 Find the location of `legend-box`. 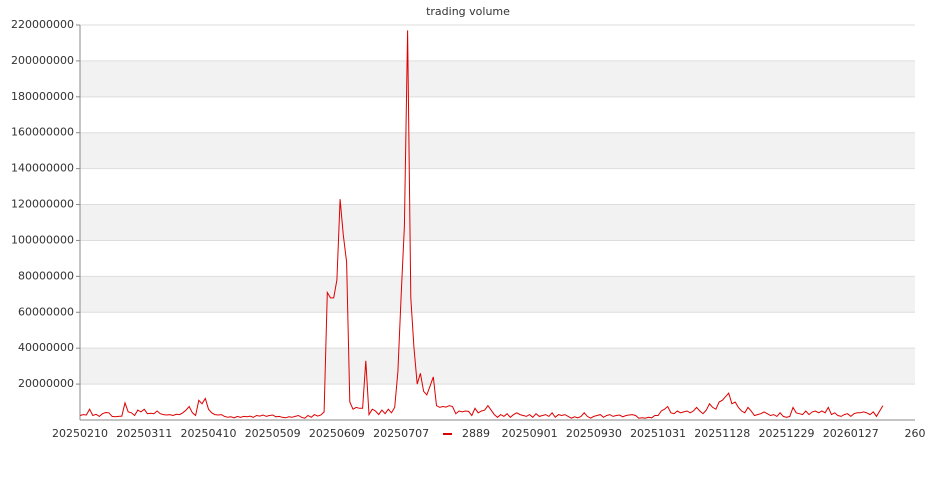

legend-box is located at coordinates (468, 434).